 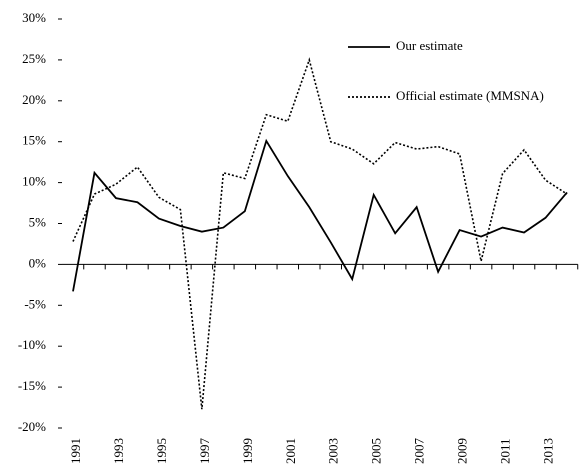 I want to click on y-tick-label: 25%, so click(x=34, y=58).